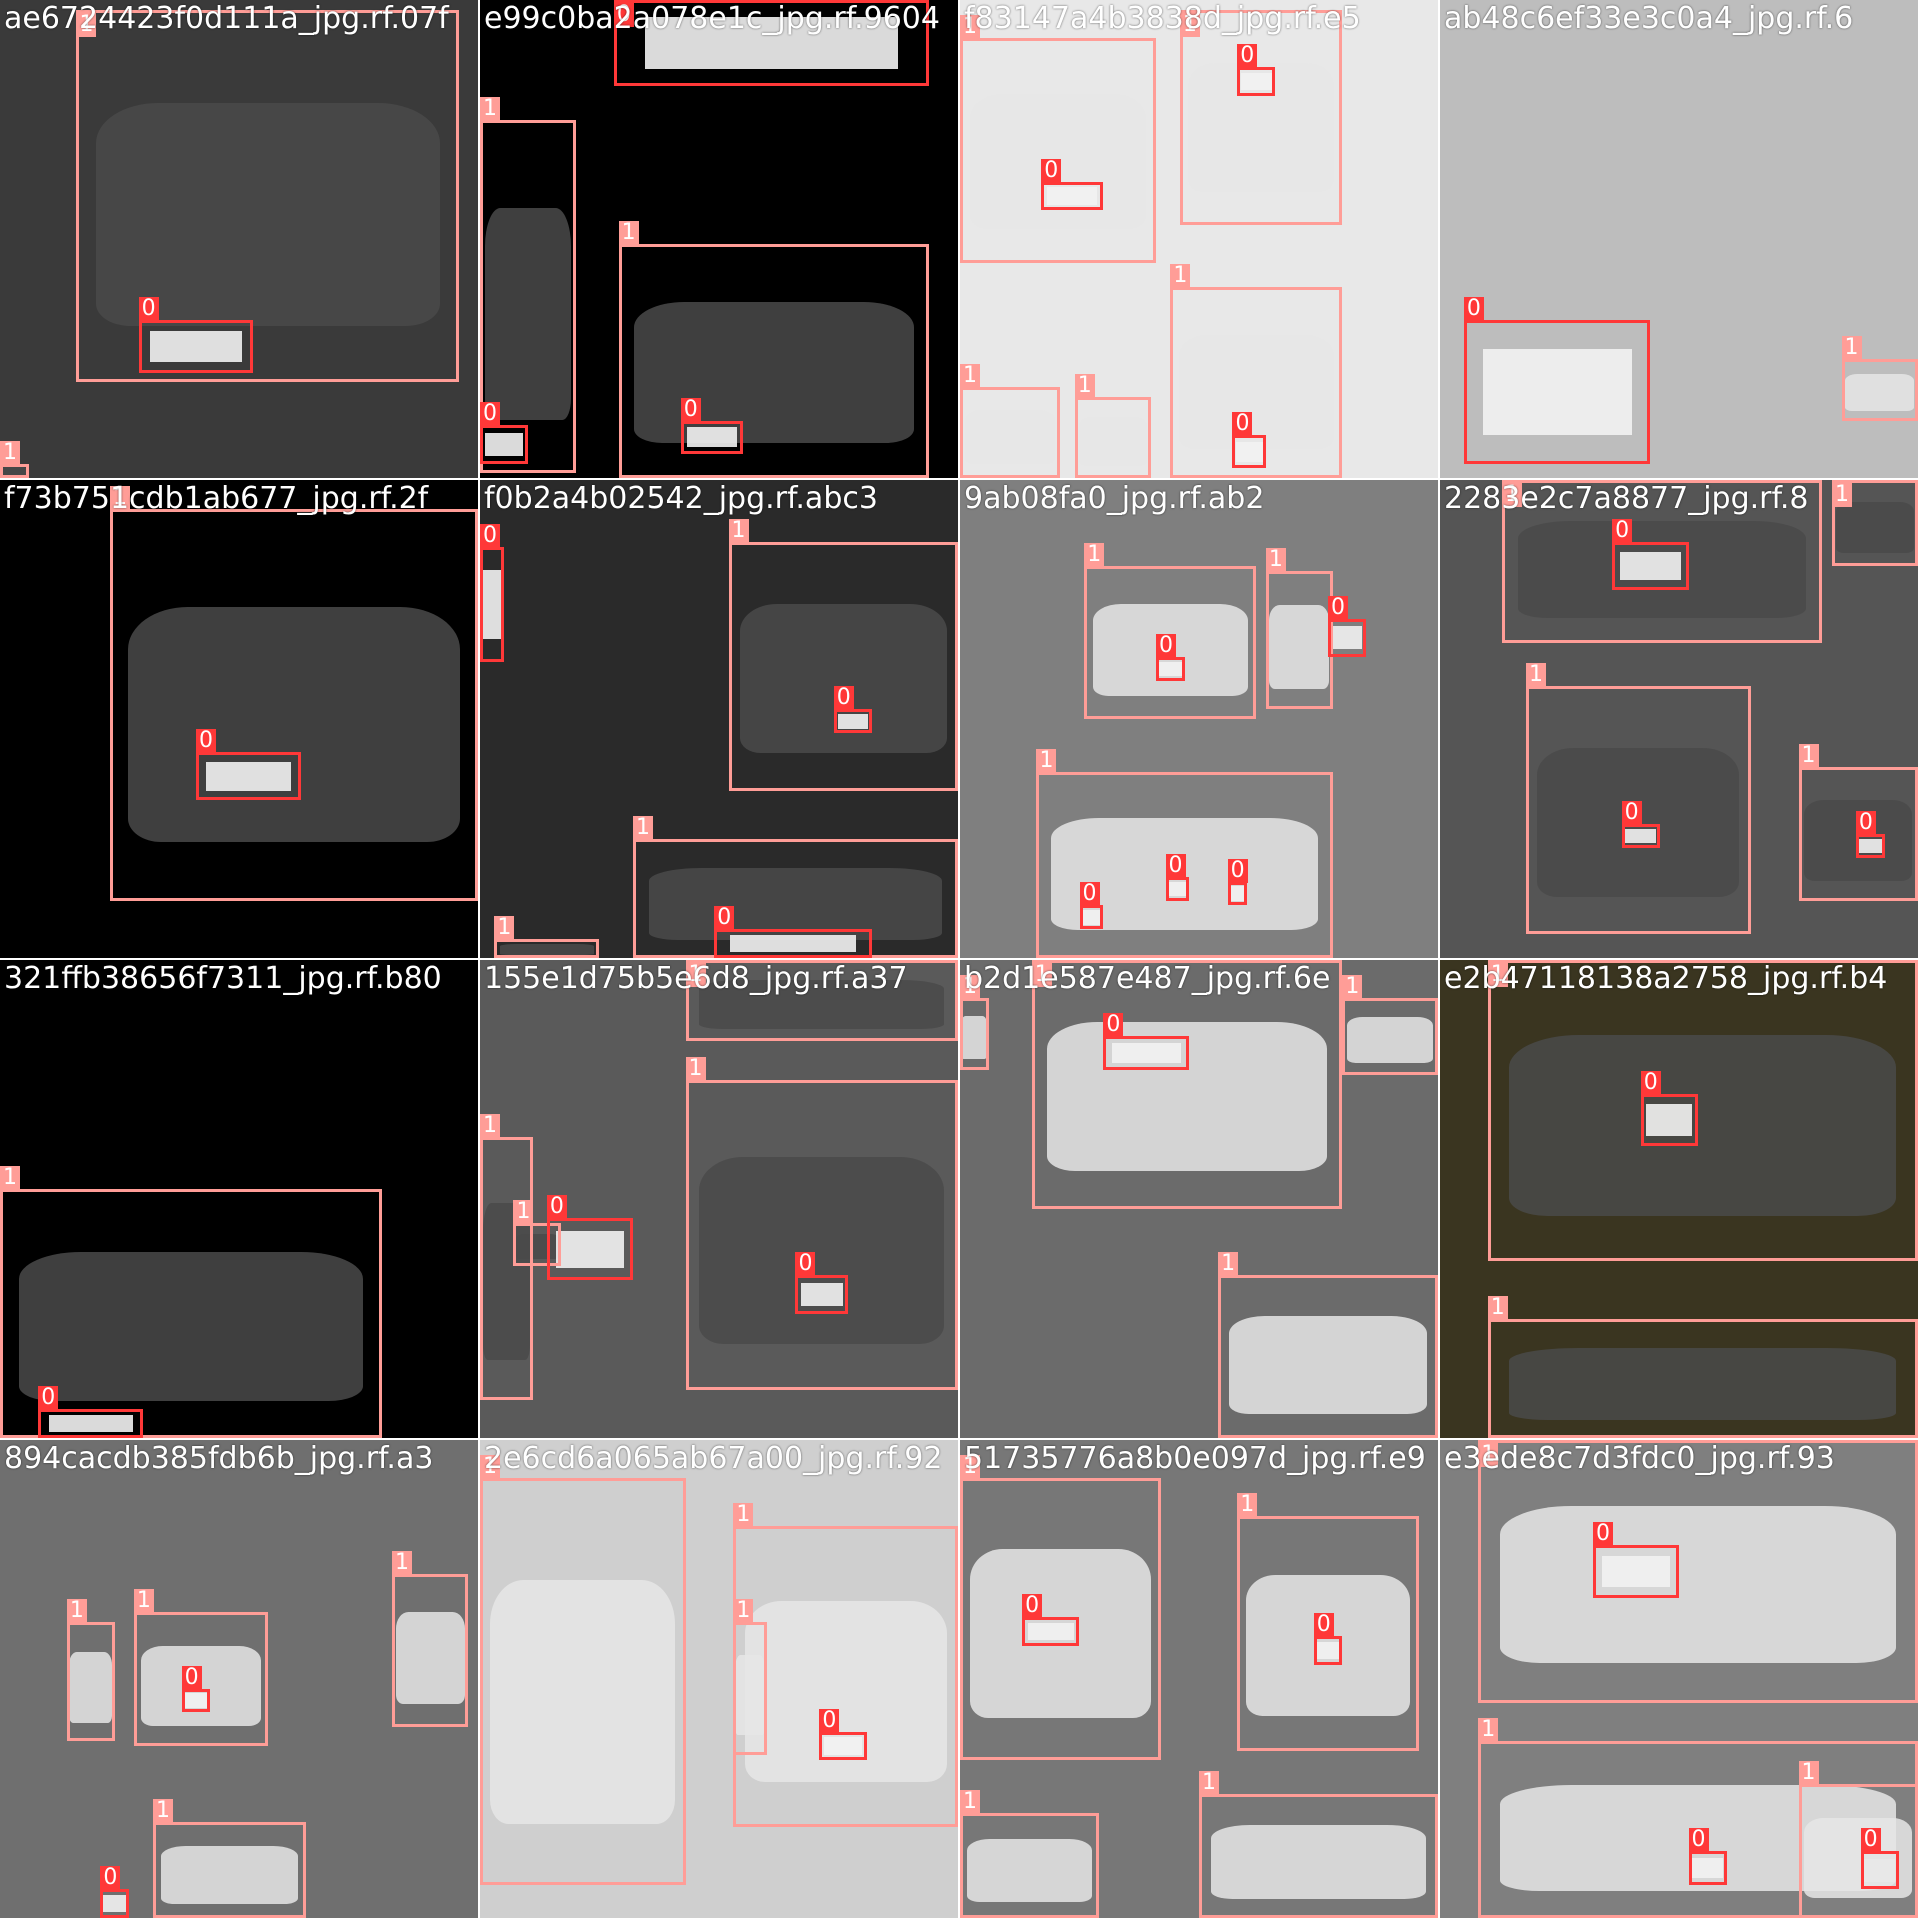  Describe the element at coordinates (223, 978) in the screenshot. I see `tile-filename: 321ffb38656f7311_jpg.rf.b80` at that location.